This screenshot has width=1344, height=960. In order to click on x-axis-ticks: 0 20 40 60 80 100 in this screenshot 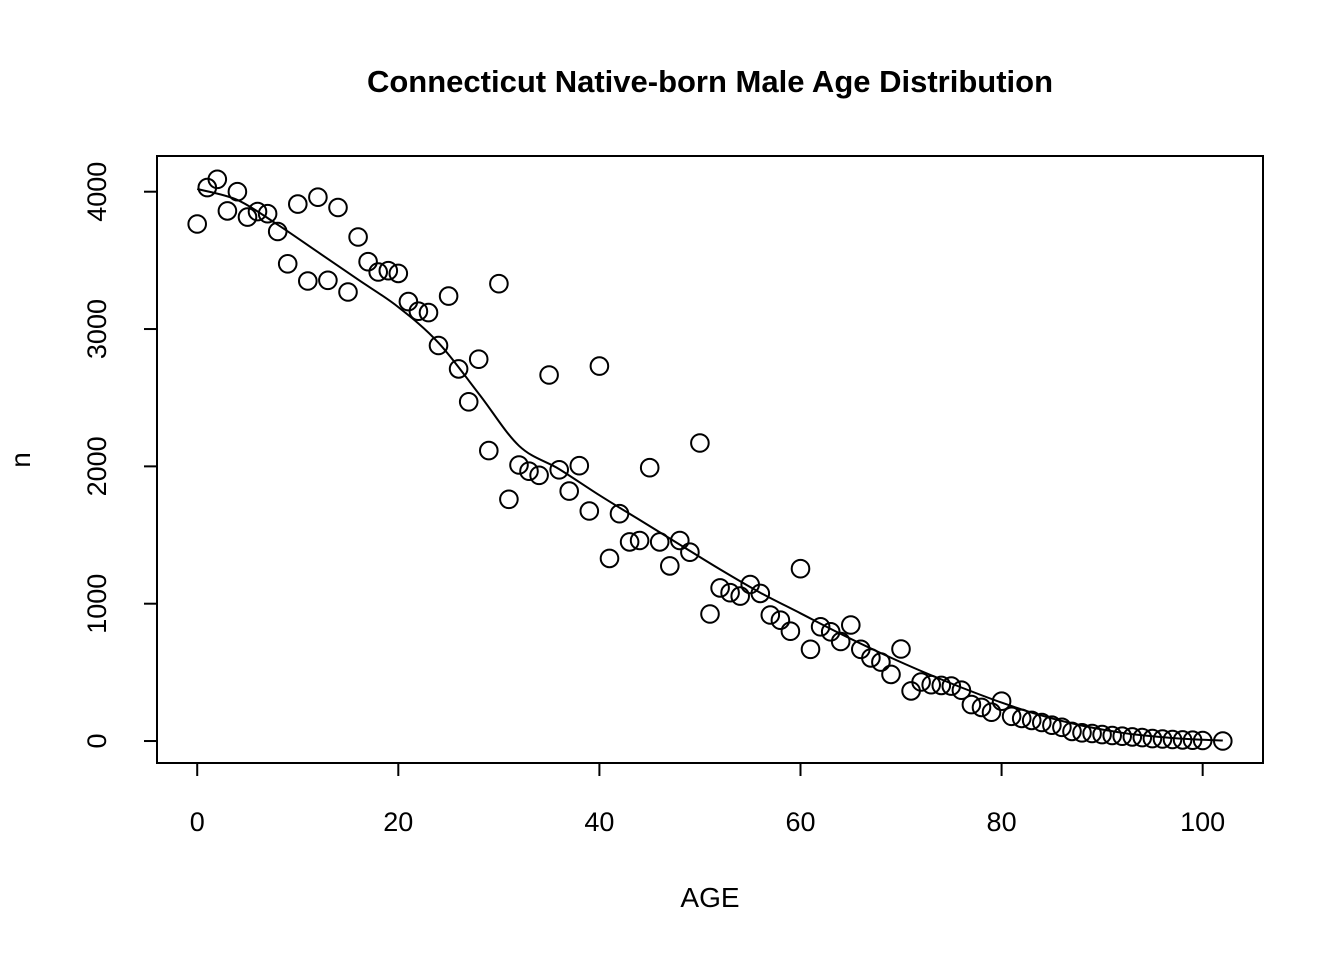, I will do `click(707, 800)`.